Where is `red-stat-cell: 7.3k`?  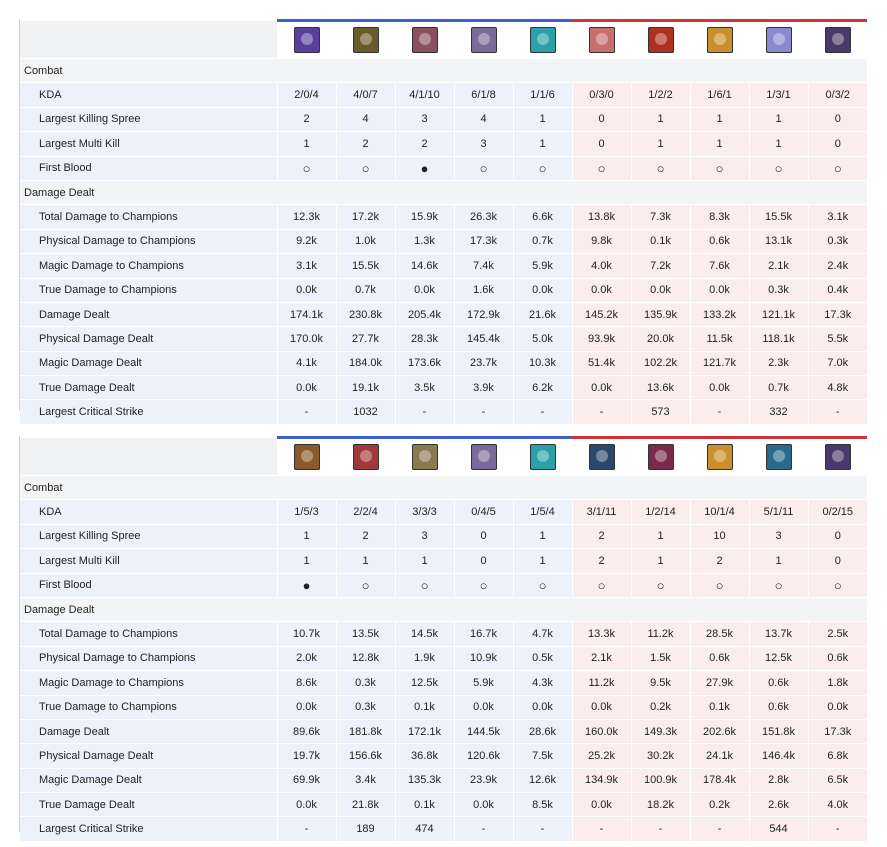 red-stat-cell: 7.3k is located at coordinates (660, 217).